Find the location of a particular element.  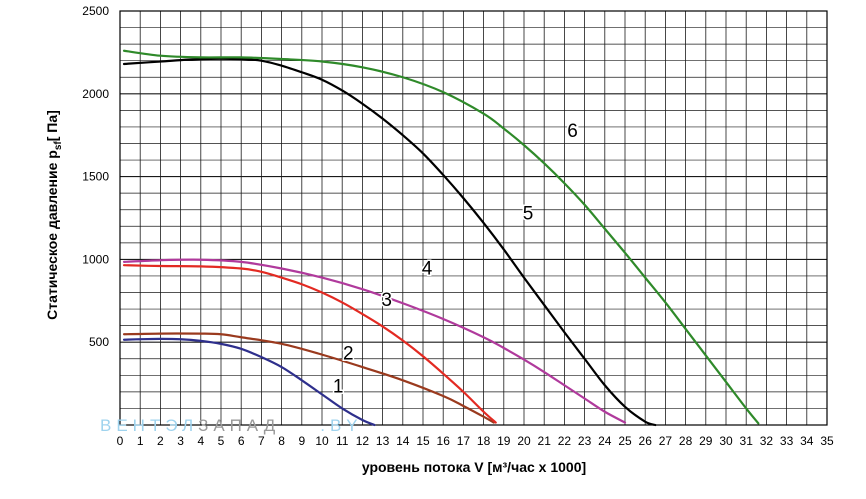

y-tick-label: 1500 is located at coordinates (95, 177).